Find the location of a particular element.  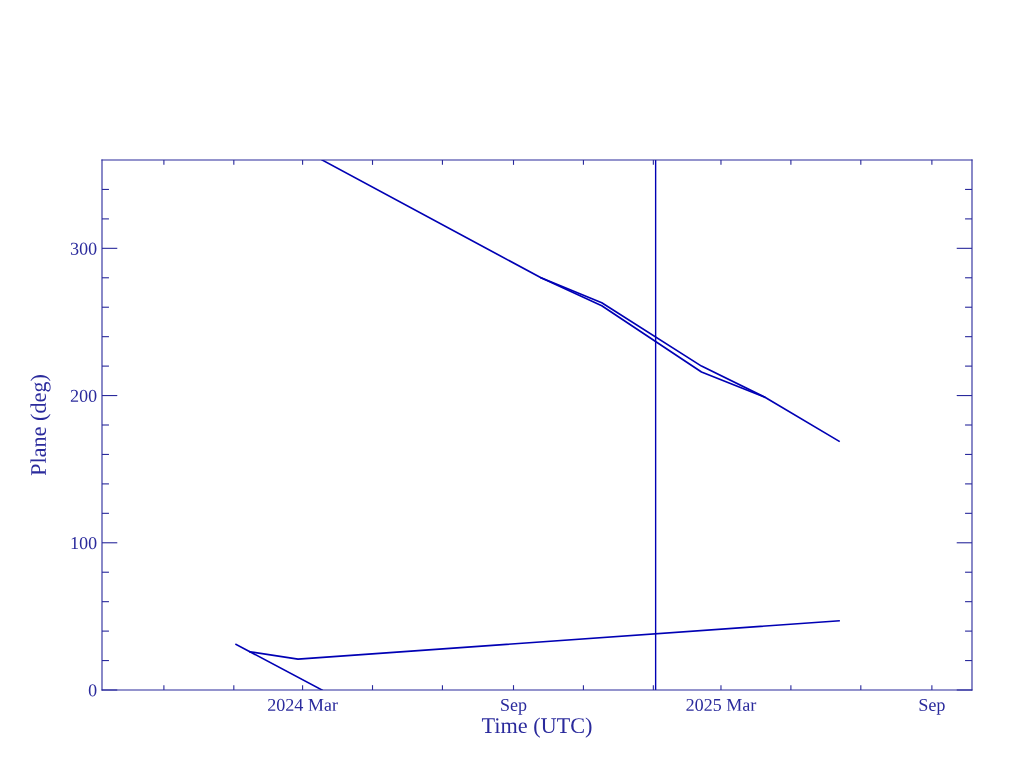

x-tick-label: 2025 Mar is located at coordinates (721, 705).